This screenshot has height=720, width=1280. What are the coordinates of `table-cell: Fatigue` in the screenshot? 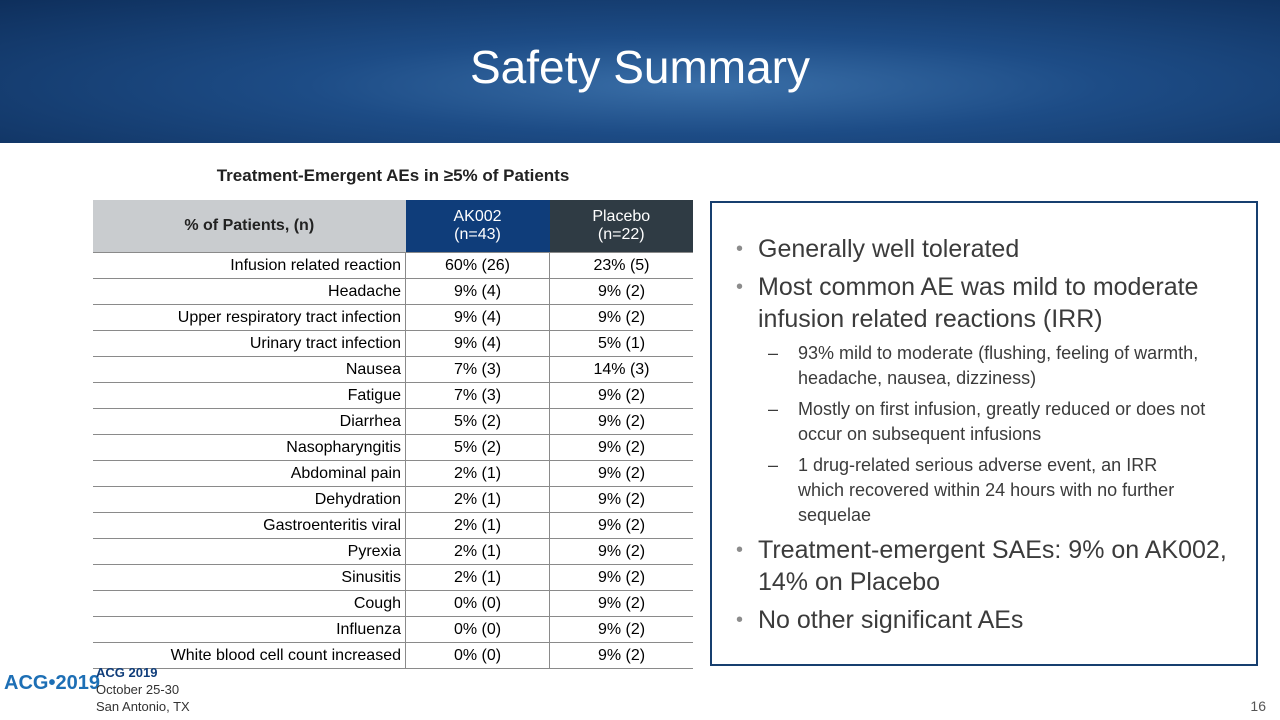 It's located at (249, 395).